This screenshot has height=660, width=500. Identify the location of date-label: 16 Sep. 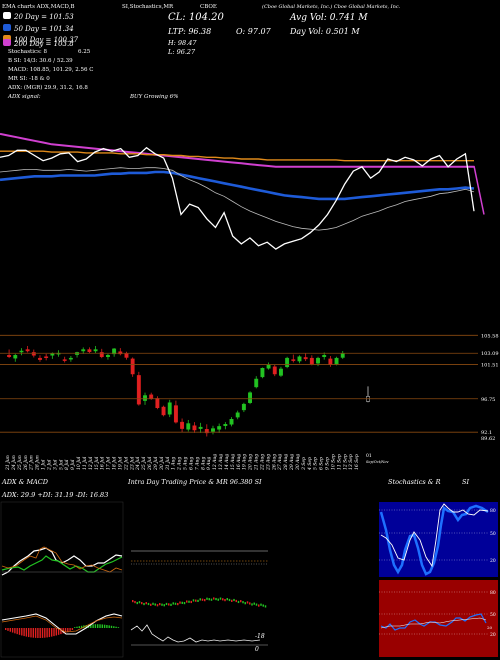
(357, 462).